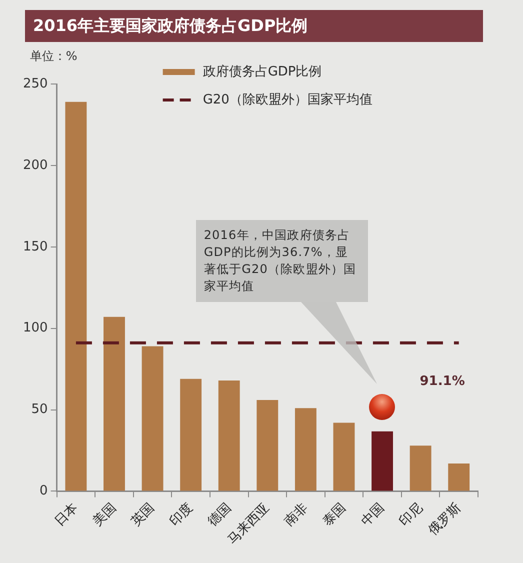 The image size is (523, 563). What do you see at coordinates (296, 515) in the screenshot?
I see `x-tick-label: 南非` at bounding box center [296, 515].